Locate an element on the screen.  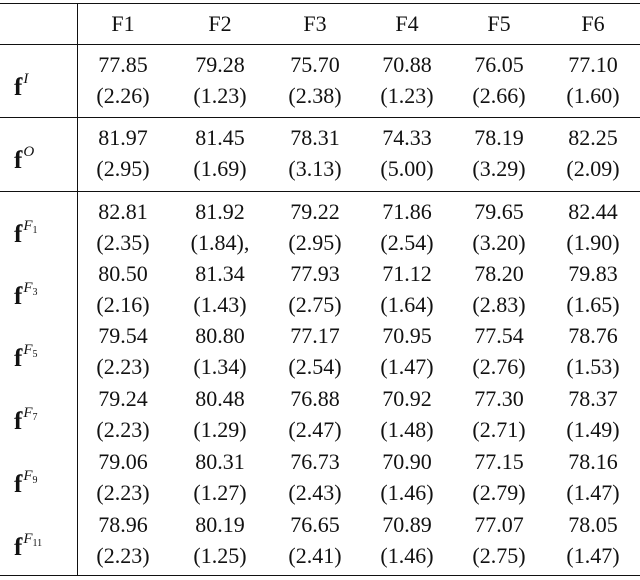
sd-cell: (1.84), is located at coordinates (220, 242).